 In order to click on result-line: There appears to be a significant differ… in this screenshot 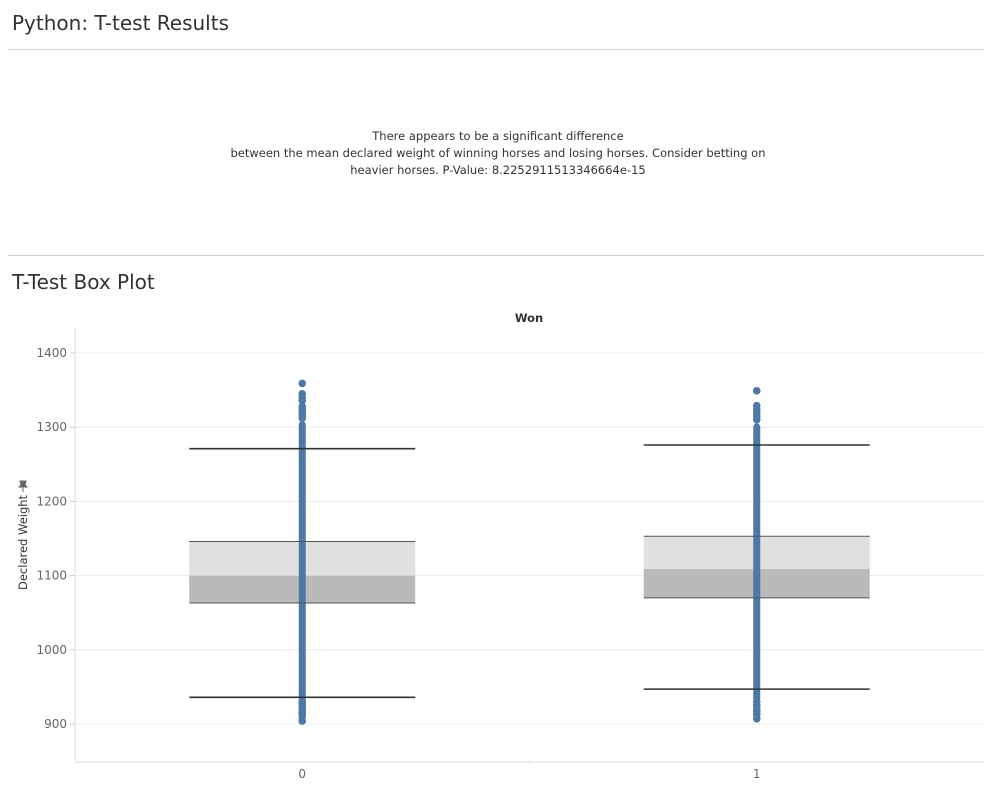, I will do `click(498, 136)`.